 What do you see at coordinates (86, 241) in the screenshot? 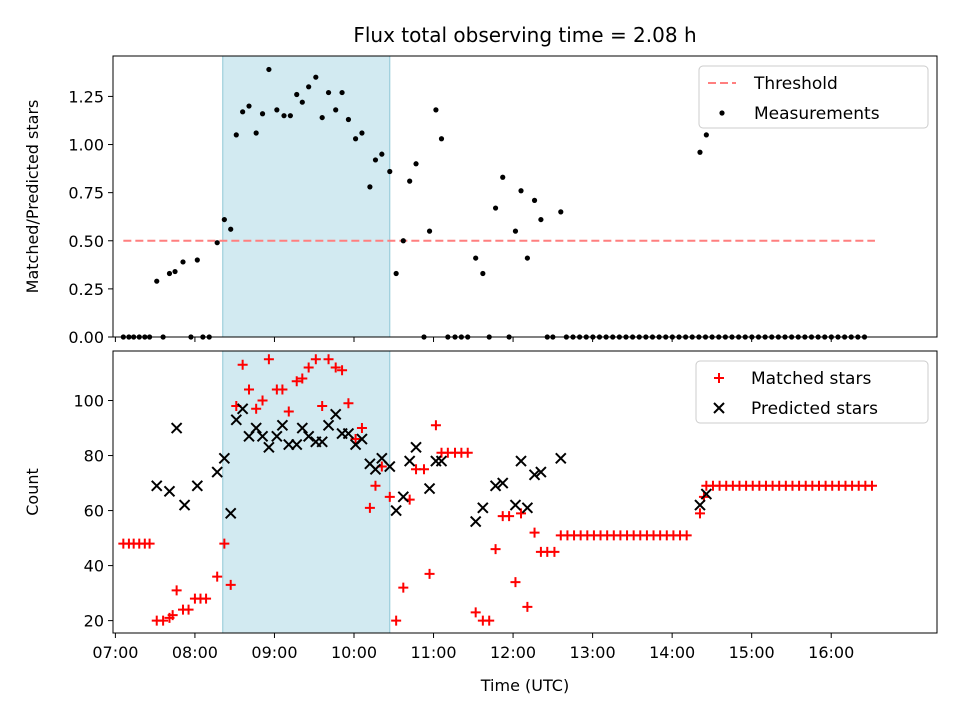
I see `y-tick-label: 0.50` at bounding box center [86, 241].